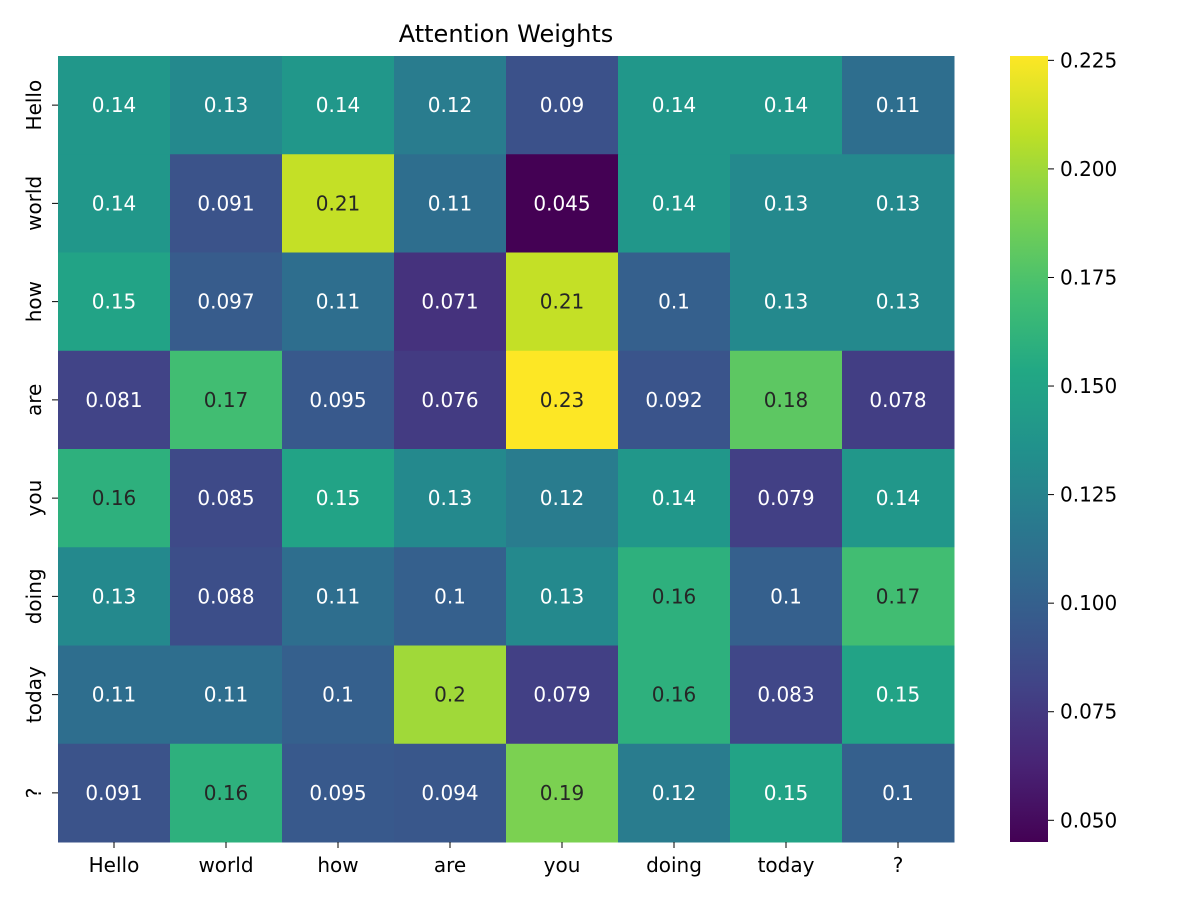 This screenshot has height=900, width=1200. What do you see at coordinates (1088, 386) in the screenshot?
I see `colorbar-tick-label: 0.150` at bounding box center [1088, 386].